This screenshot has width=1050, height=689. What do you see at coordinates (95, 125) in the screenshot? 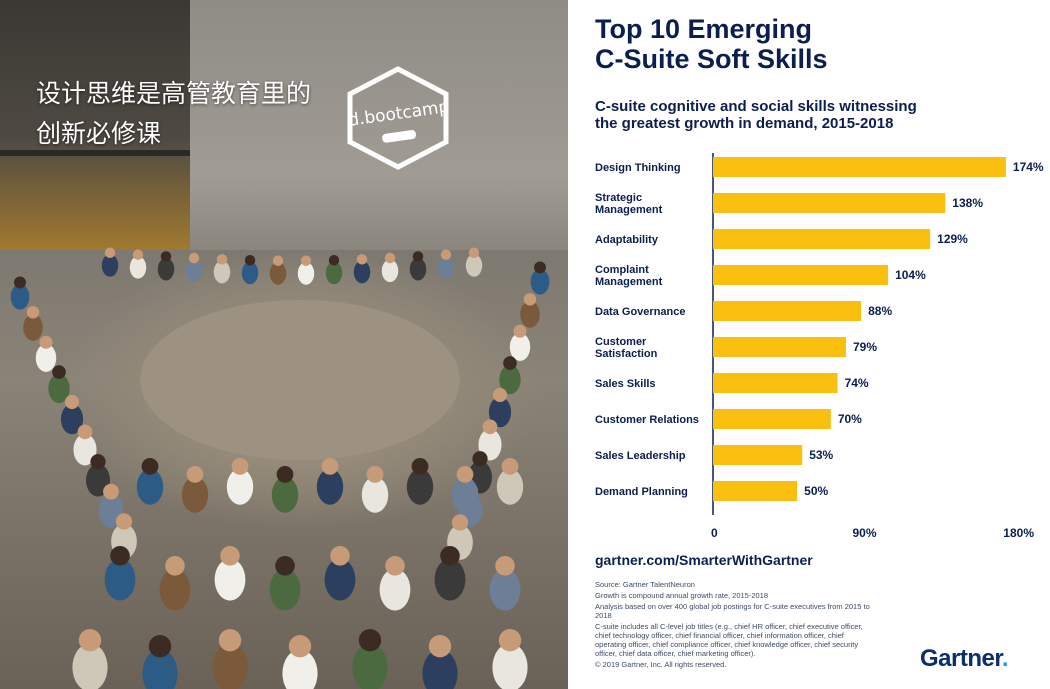
I see `photo-balcony` at bounding box center [95, 125].